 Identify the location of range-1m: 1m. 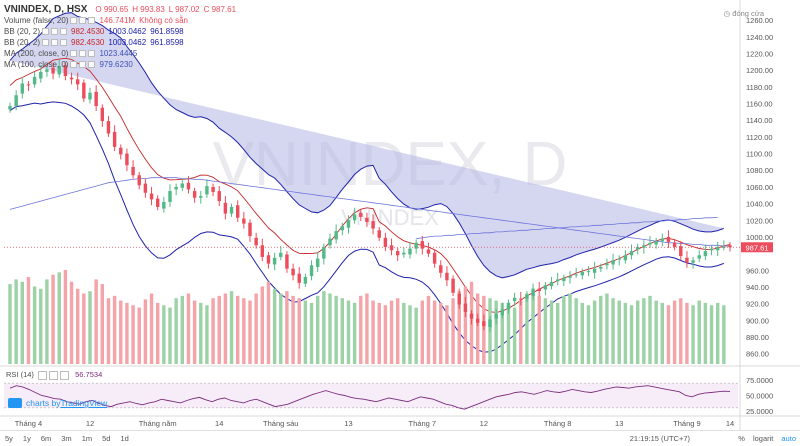
(87, 438).